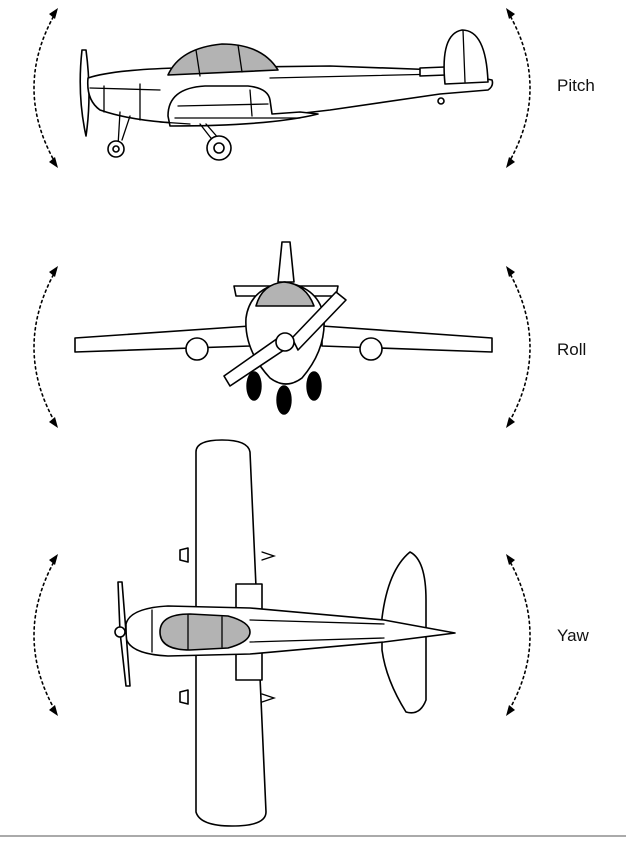 This screenshot has width=626, height=842. What do you see at coordinates (45, 88) in the screenshot?
I see `pitch-arrow-left` at bounding box center [45, 88].